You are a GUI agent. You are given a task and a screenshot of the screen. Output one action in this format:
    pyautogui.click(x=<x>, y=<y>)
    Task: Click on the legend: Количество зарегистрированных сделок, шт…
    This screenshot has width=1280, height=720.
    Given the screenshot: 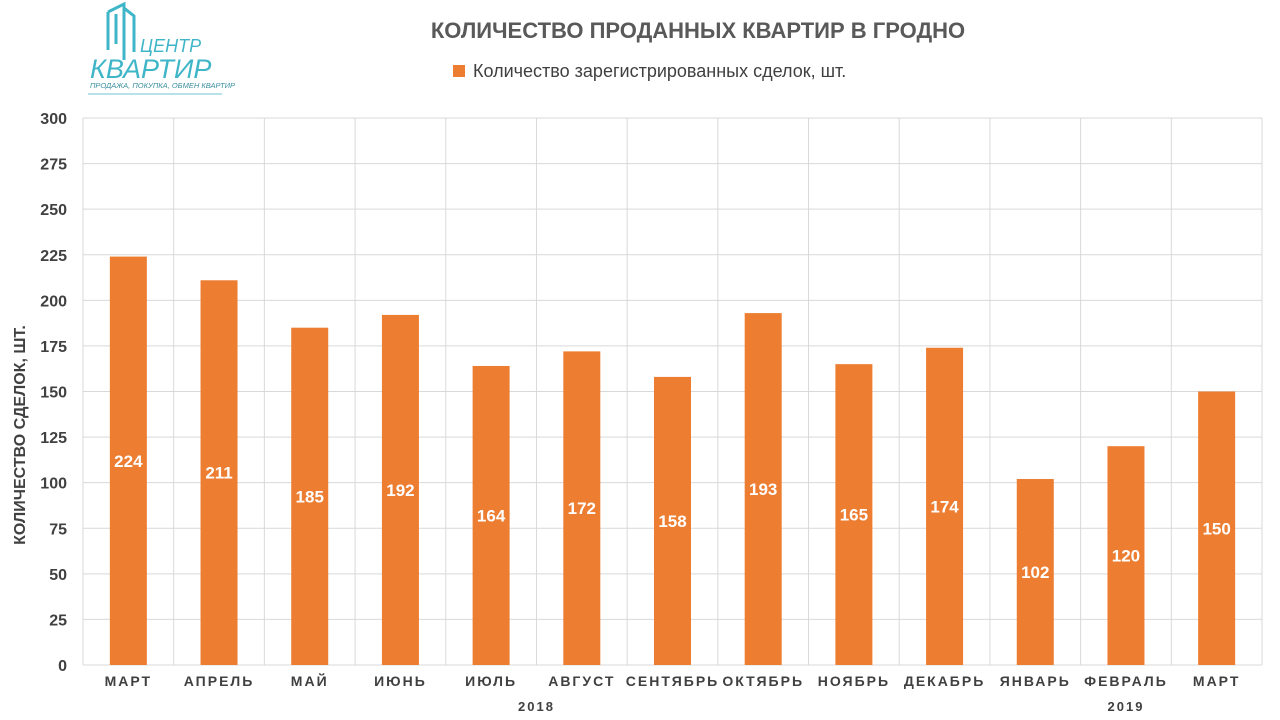 What is the action you would take?
    pyautogui.click(x=649, y=71)
    